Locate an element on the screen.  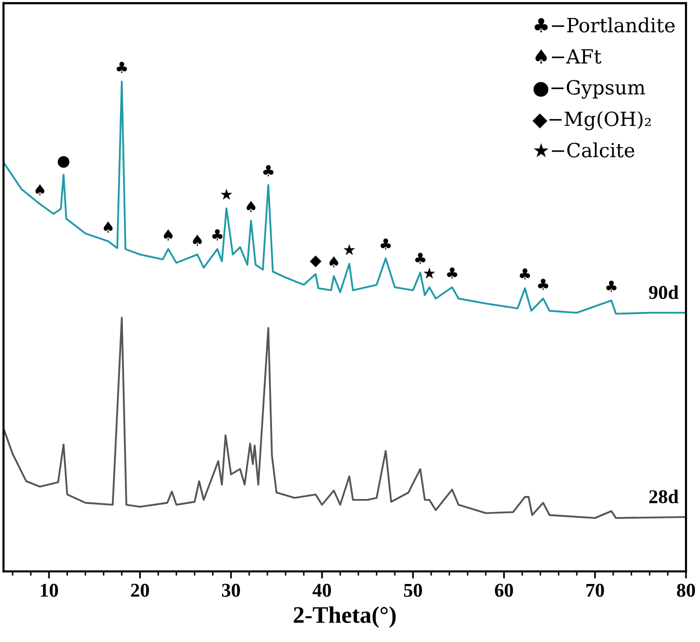
text: ♠−AFt is located at coordinates (569, 56).